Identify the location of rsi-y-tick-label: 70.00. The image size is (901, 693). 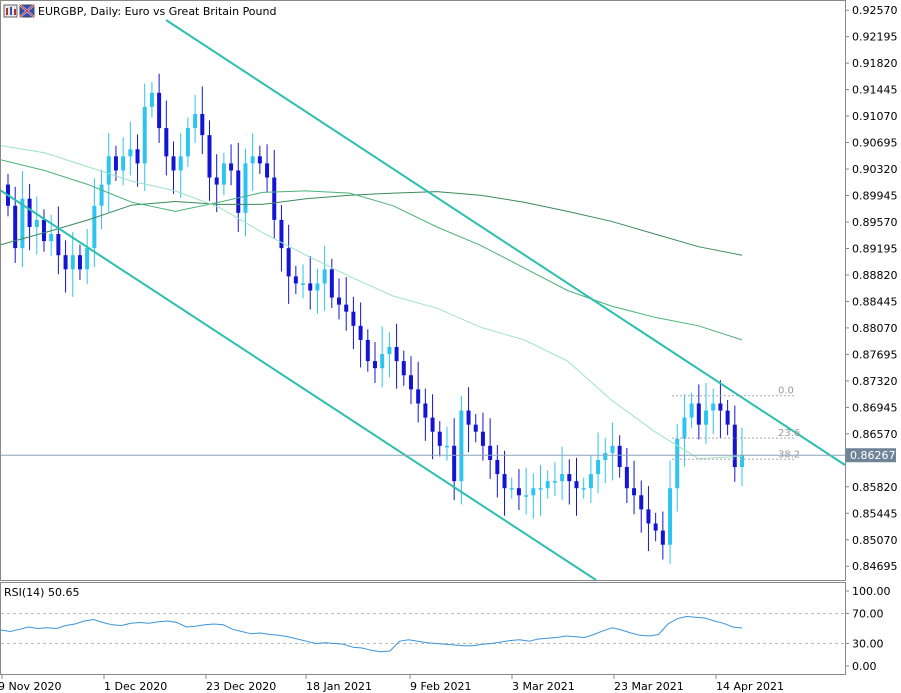
(868, 614).